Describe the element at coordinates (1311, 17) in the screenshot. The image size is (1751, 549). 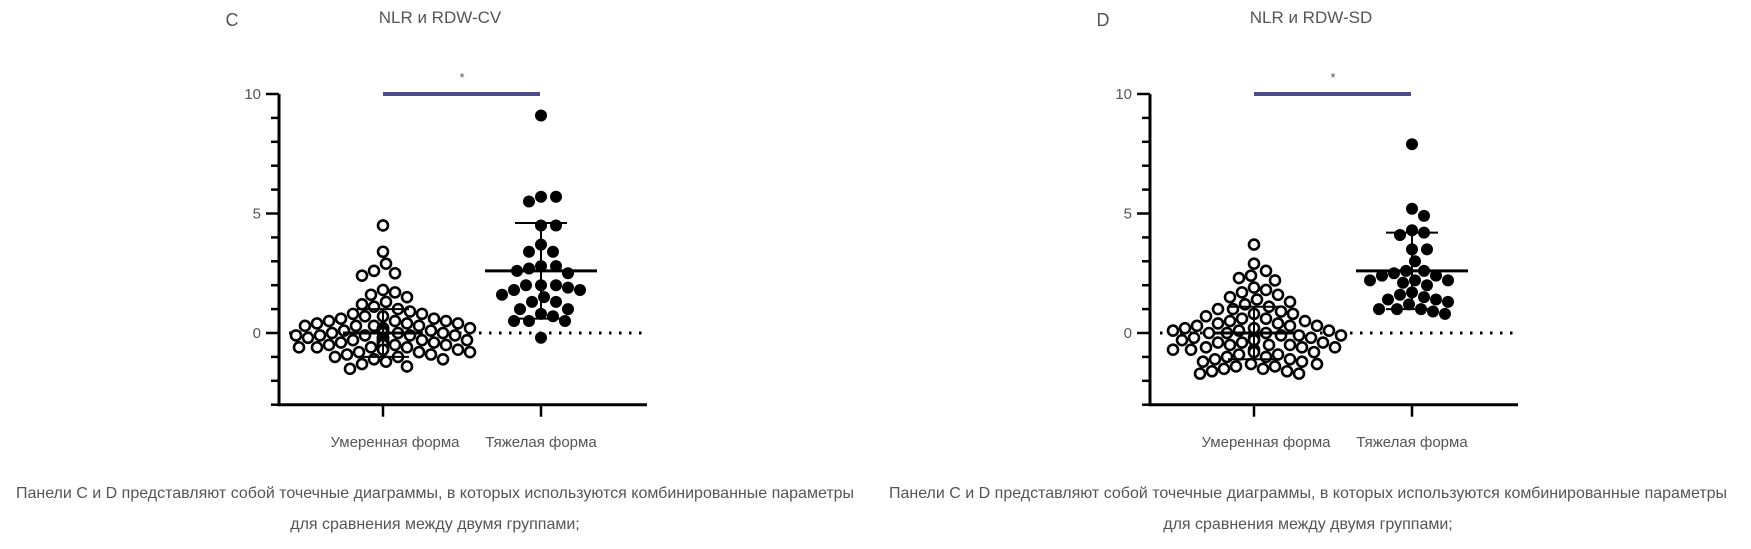
I see `chart-title: NLR и RDW-SD` at that location.